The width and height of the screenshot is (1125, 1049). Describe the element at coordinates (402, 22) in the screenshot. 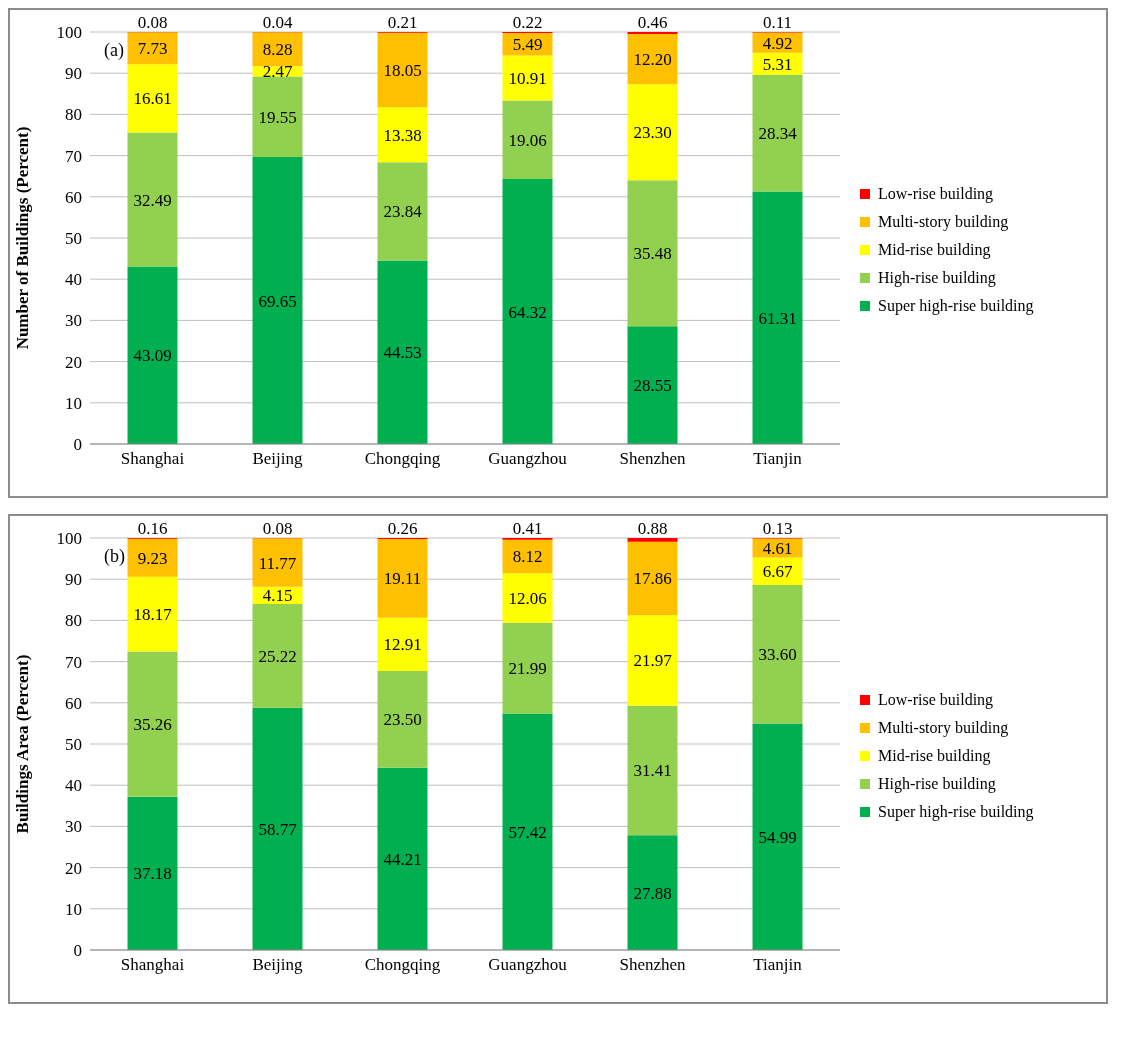

I see `data-label: 0.21` at that location.